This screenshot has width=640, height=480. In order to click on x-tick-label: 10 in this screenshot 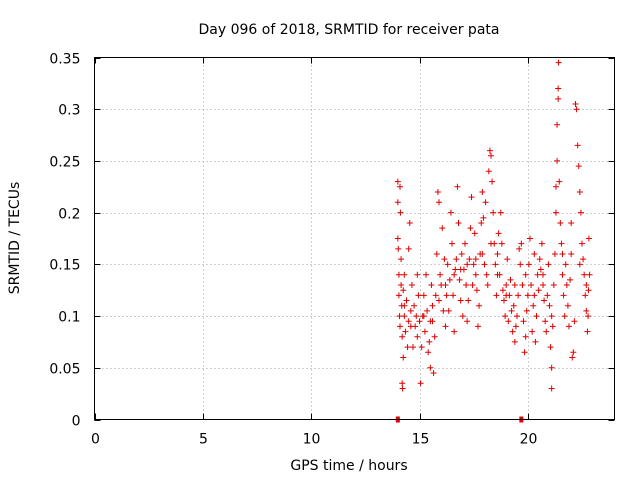, I will do `click(312, 440)`.